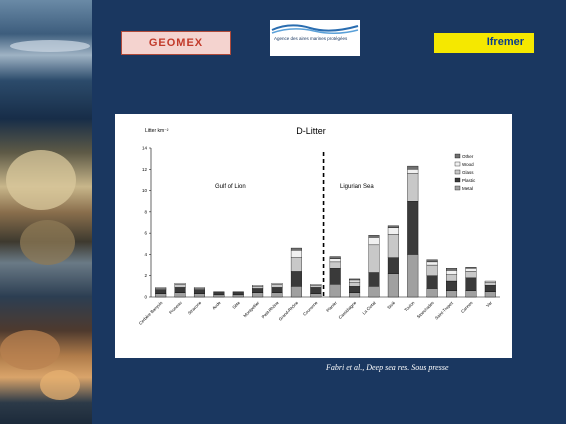  I want to click on geomex-logo-text: GEOMEX, so click(176, 43).